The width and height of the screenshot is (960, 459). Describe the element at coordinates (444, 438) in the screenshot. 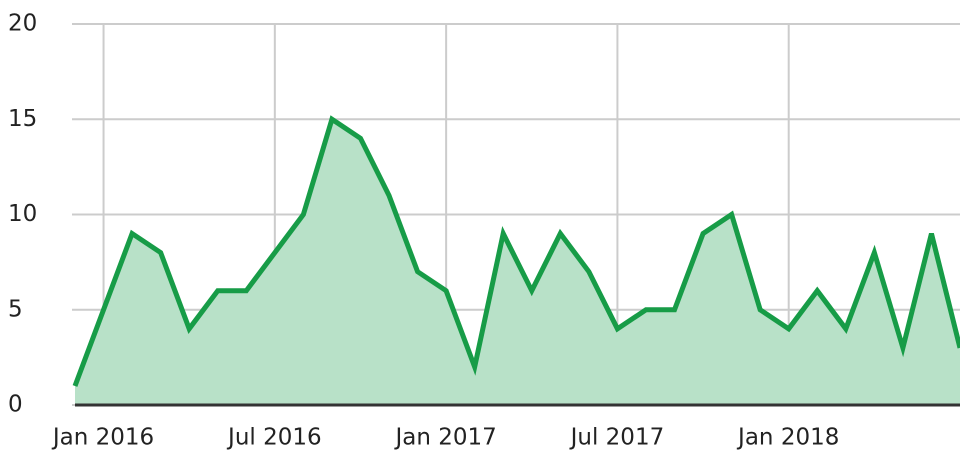

I see `x-tick-label: Jan 2017` at that location.